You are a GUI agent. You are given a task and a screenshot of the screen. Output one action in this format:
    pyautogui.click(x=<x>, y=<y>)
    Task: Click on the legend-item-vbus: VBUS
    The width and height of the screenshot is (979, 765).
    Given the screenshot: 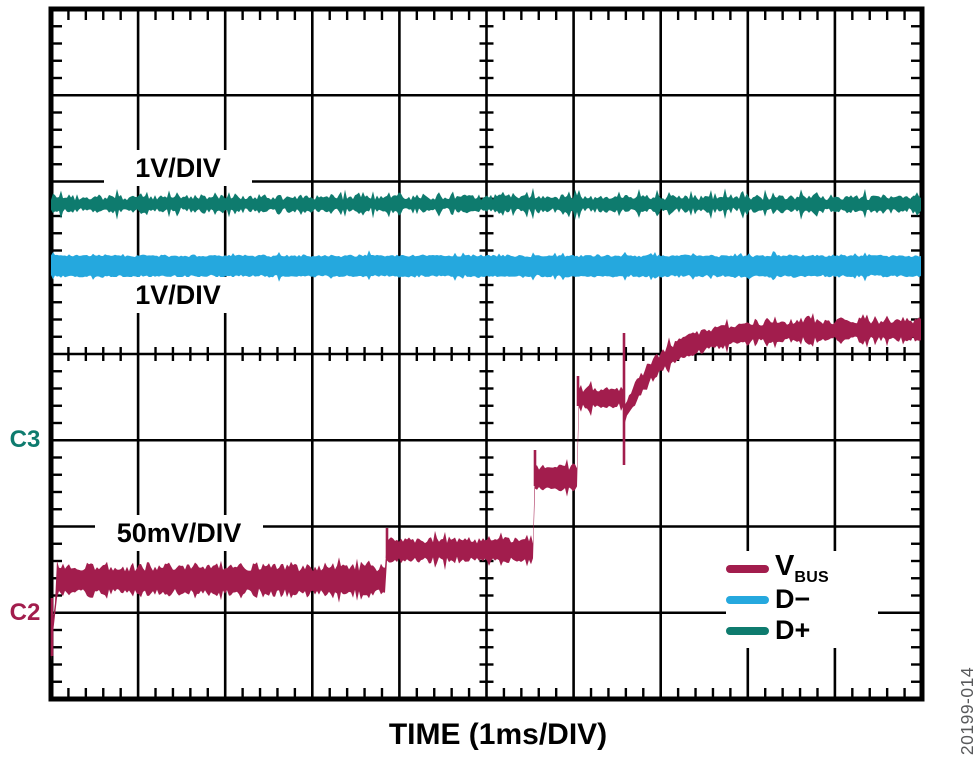 What is the action you would take?
    pyautogui.click(x=802, y=567)
    